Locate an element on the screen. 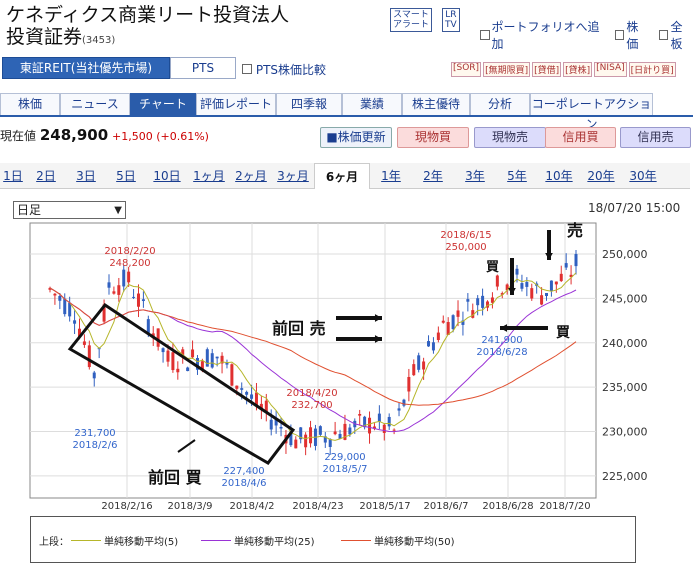 Image resolution: width=693 pixels, height=567 pixels. checkbox-icon is located at coordinates (663, 35).